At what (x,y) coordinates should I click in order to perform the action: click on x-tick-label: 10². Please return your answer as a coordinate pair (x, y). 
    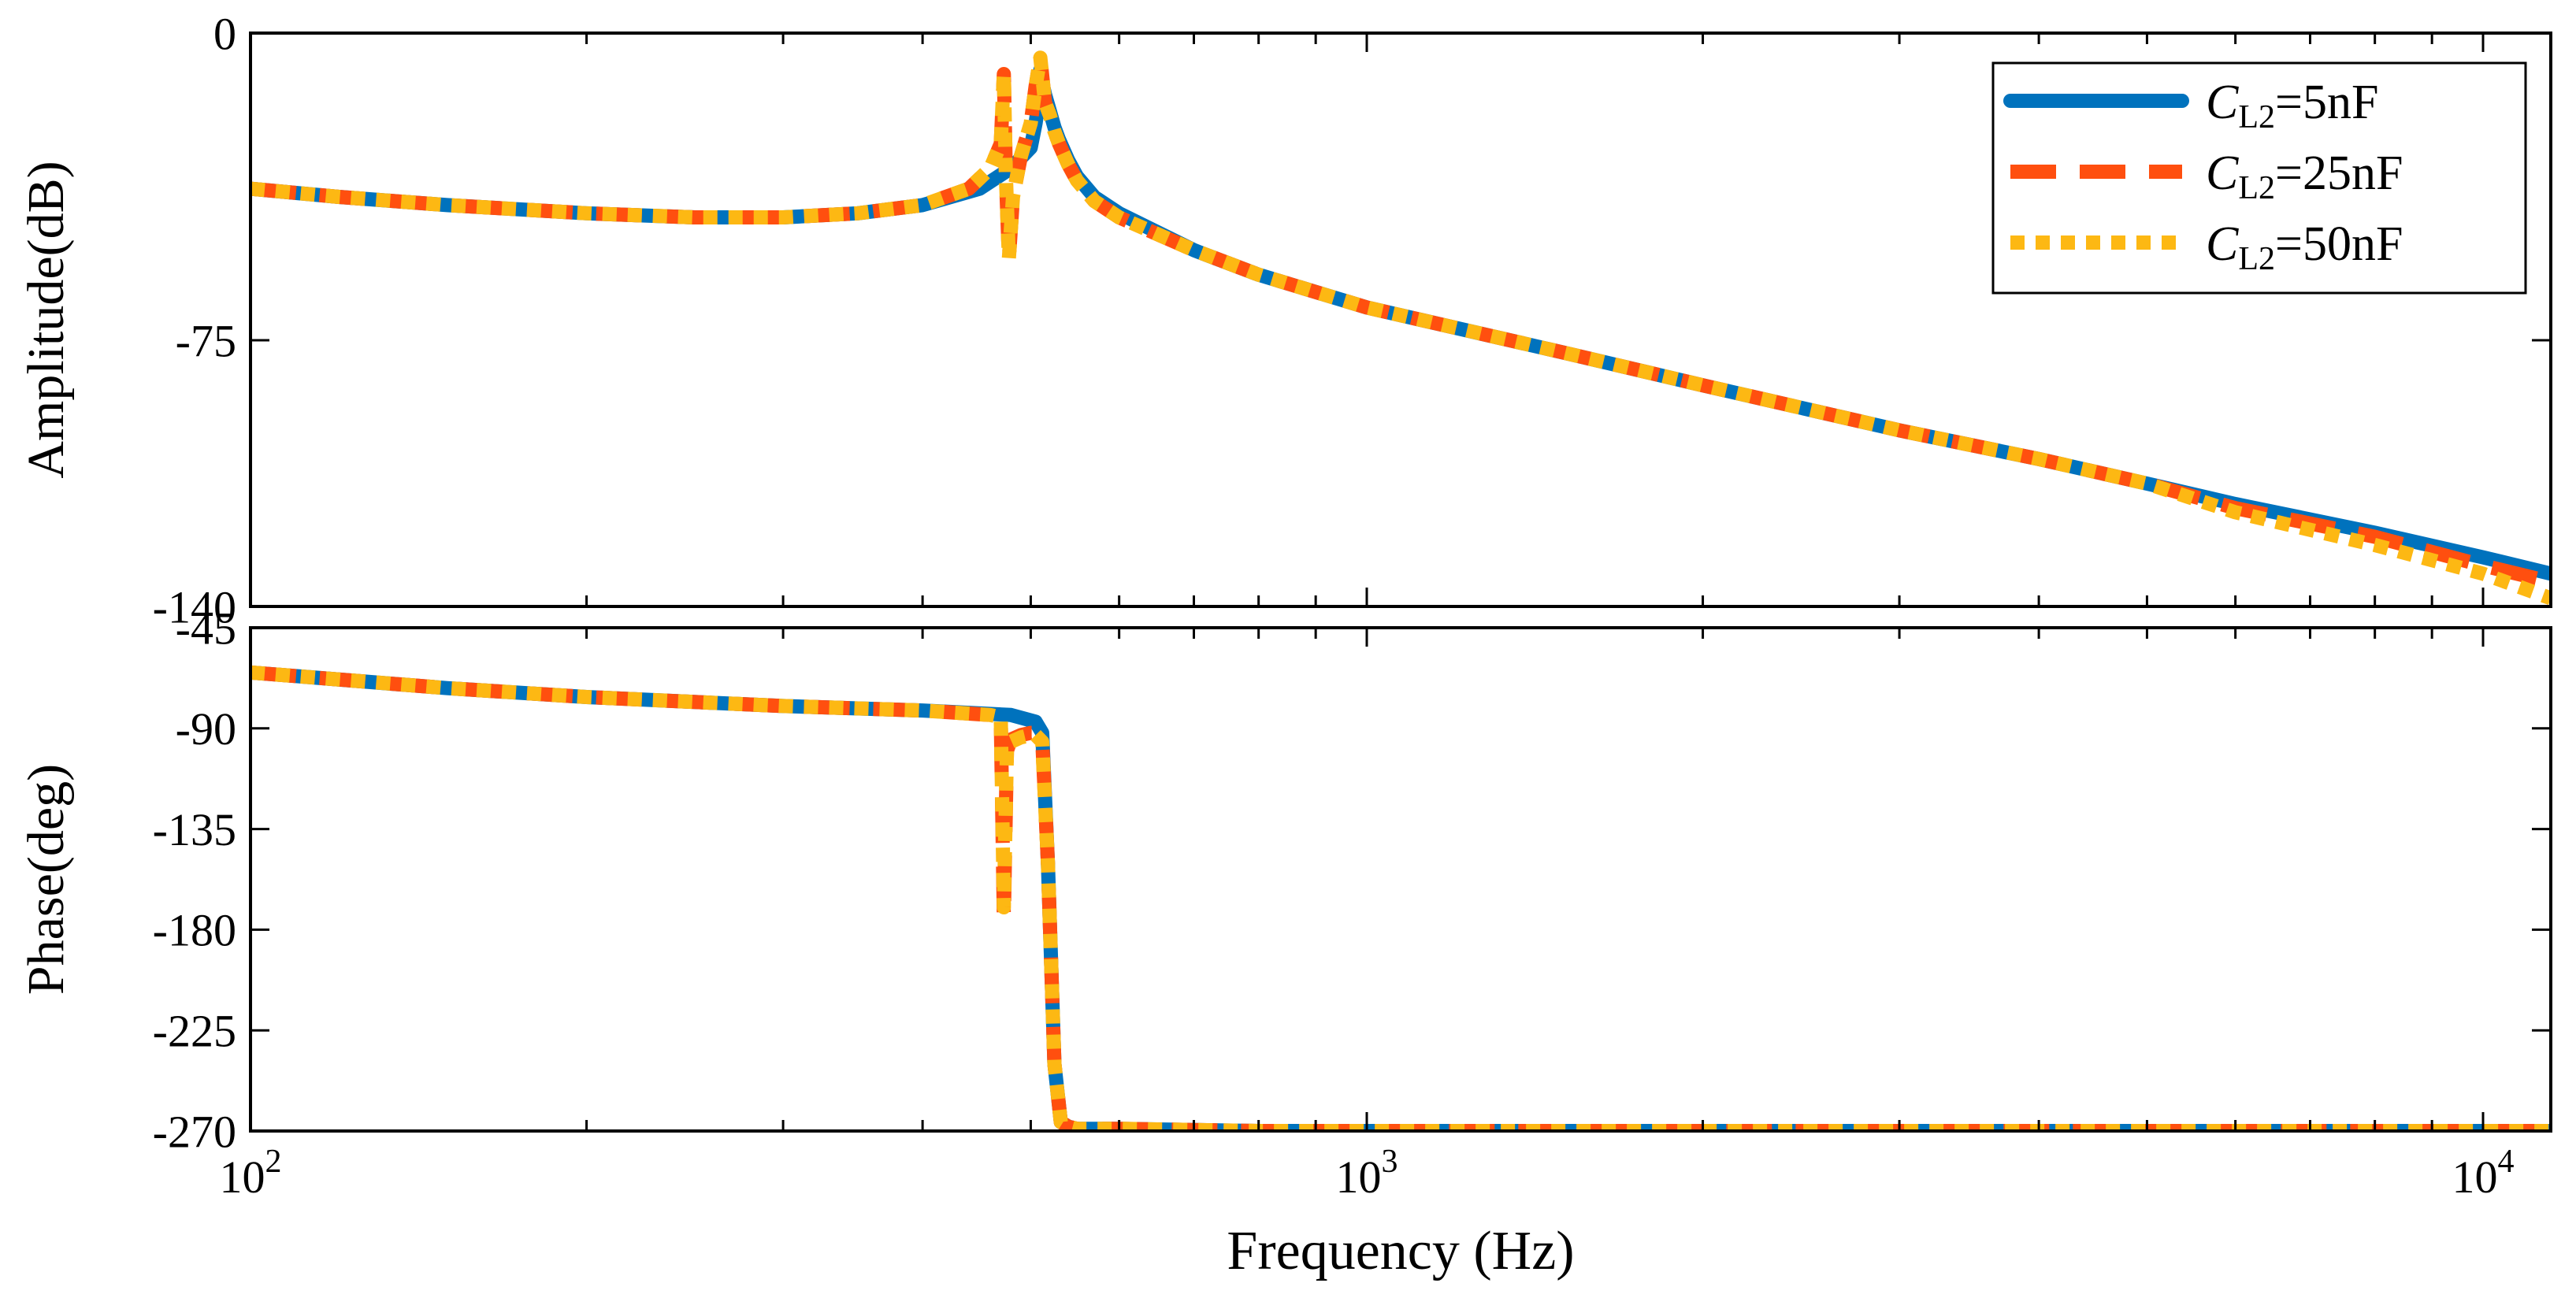
    Looking at the image, I should click on (251, 1173).